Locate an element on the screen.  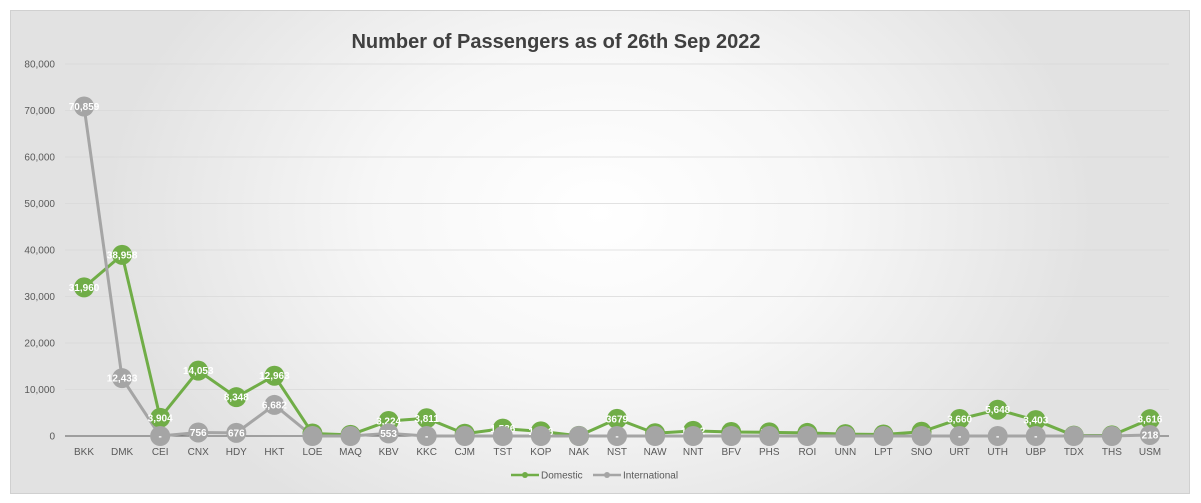
x-tick-label: UBP is located at coordinates (1035, 452).